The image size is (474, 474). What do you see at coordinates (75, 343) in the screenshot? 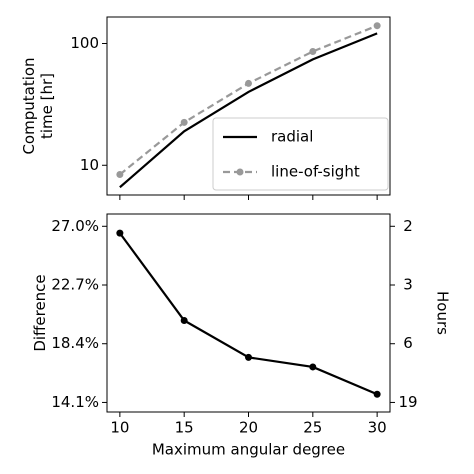
I see `y-tick-label: 18.4%` at bounding box center [75, 343].